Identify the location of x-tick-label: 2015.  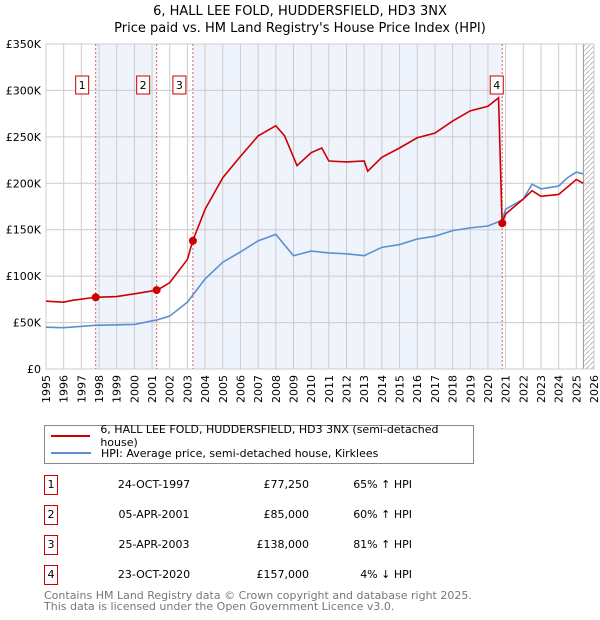
(400, 389).